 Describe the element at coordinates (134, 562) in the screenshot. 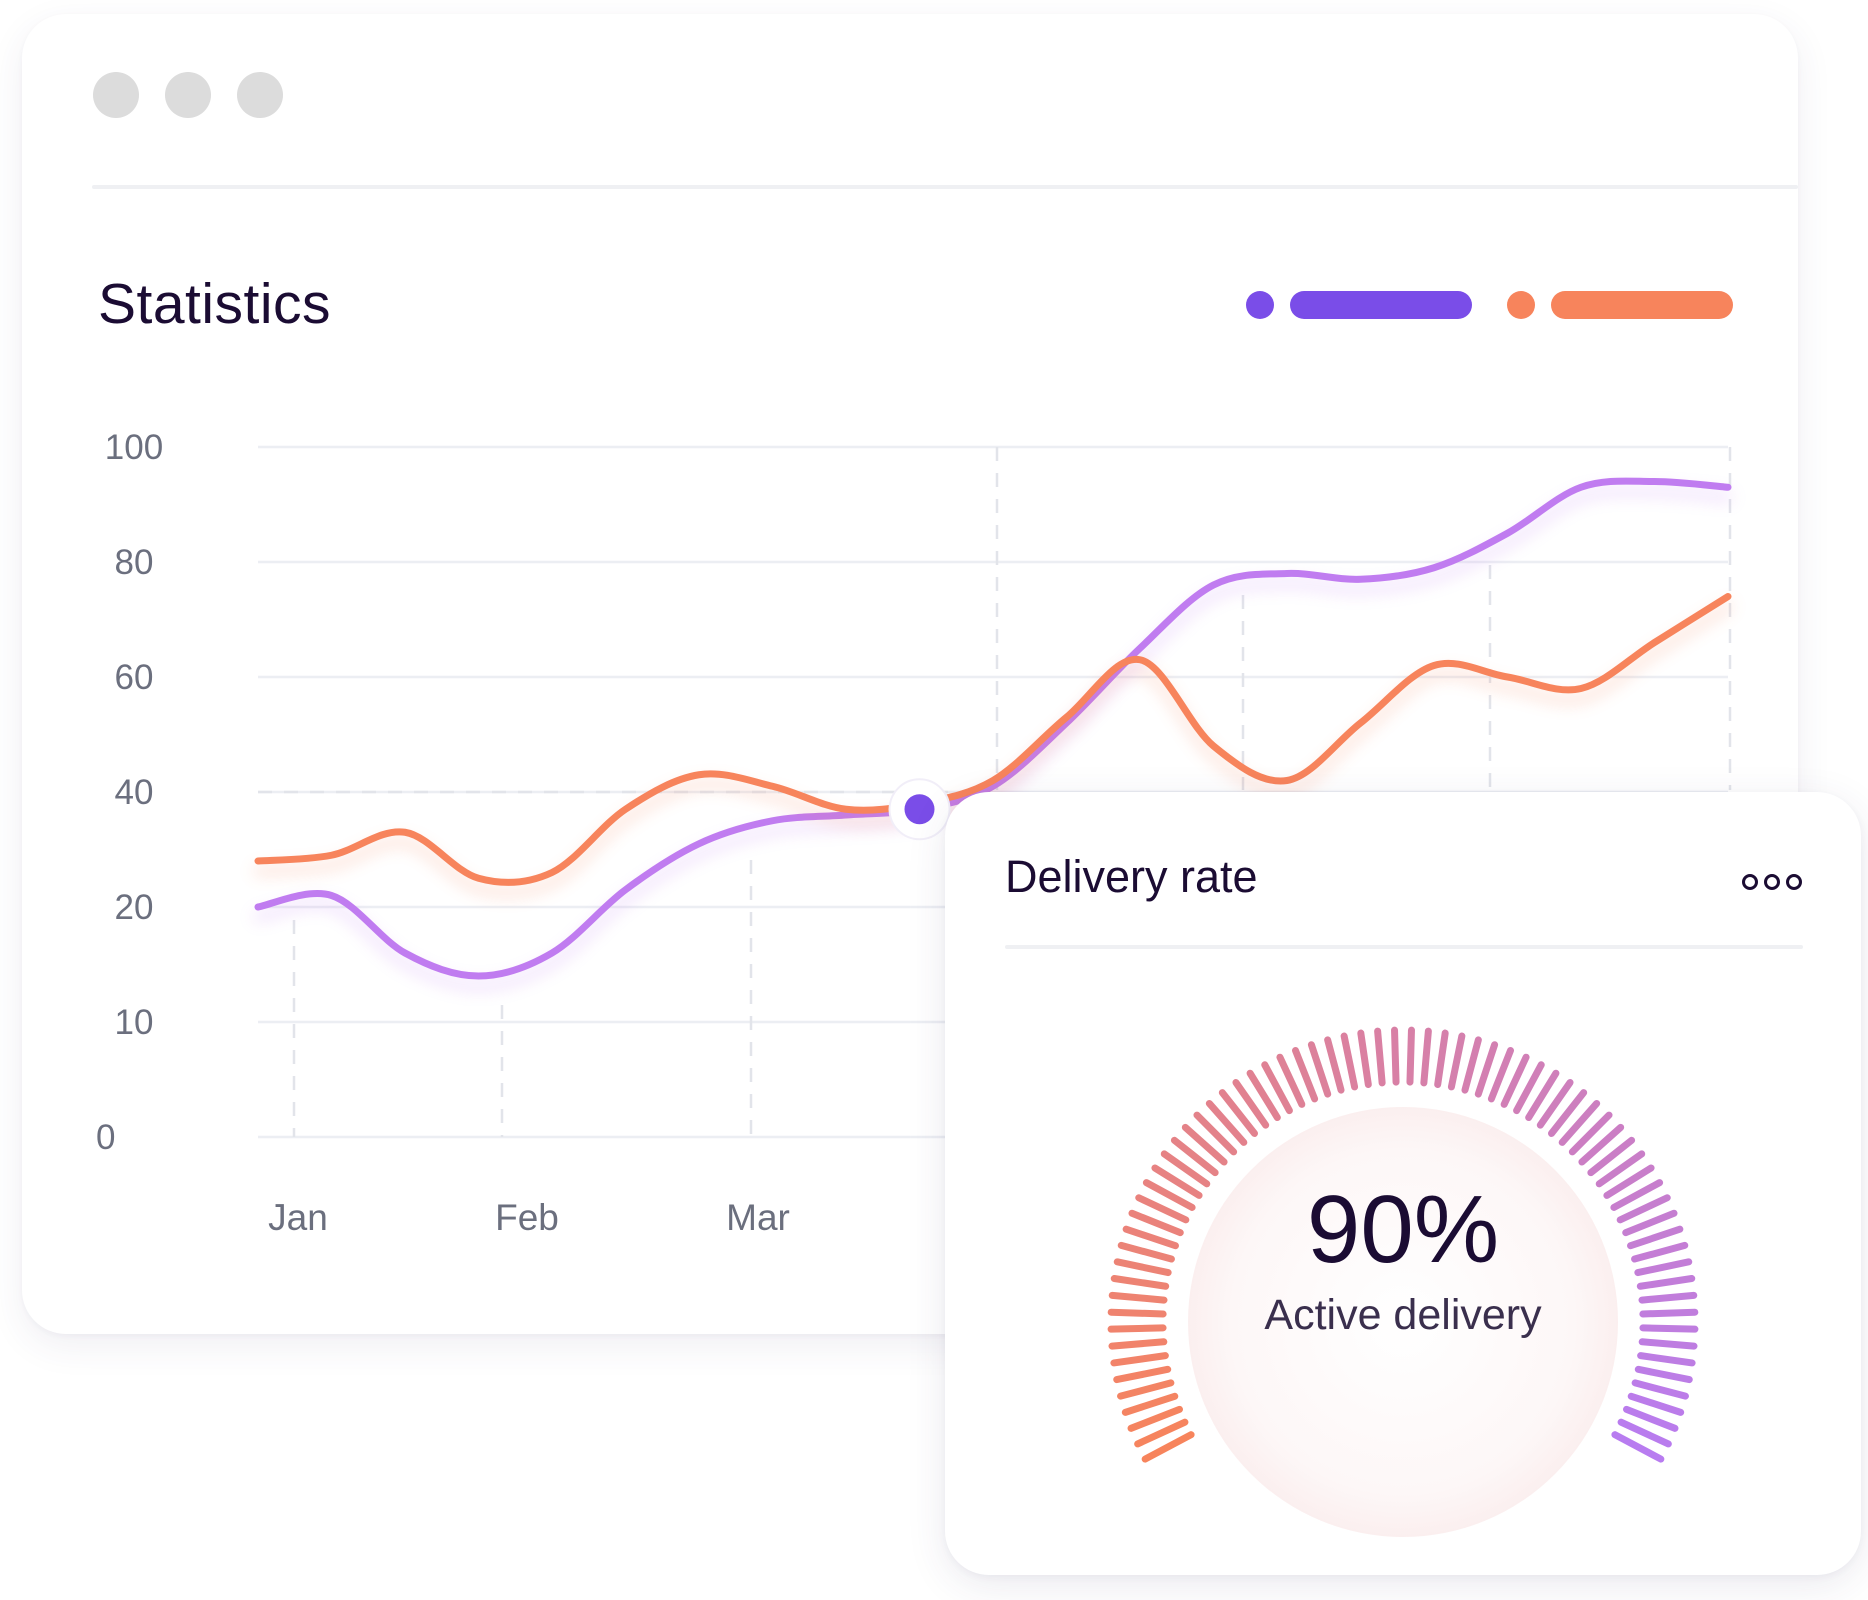

I see `y-tick-label: 80` at that location.